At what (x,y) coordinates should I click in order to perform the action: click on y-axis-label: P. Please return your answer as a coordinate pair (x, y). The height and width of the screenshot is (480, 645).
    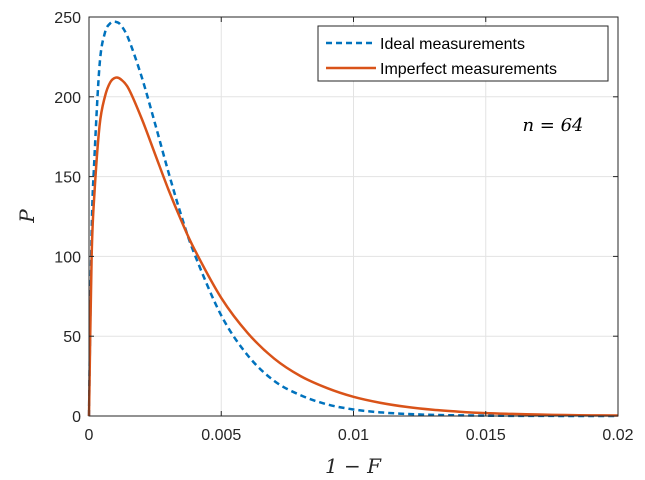
    Looking at the image, I should click on (27, 216).